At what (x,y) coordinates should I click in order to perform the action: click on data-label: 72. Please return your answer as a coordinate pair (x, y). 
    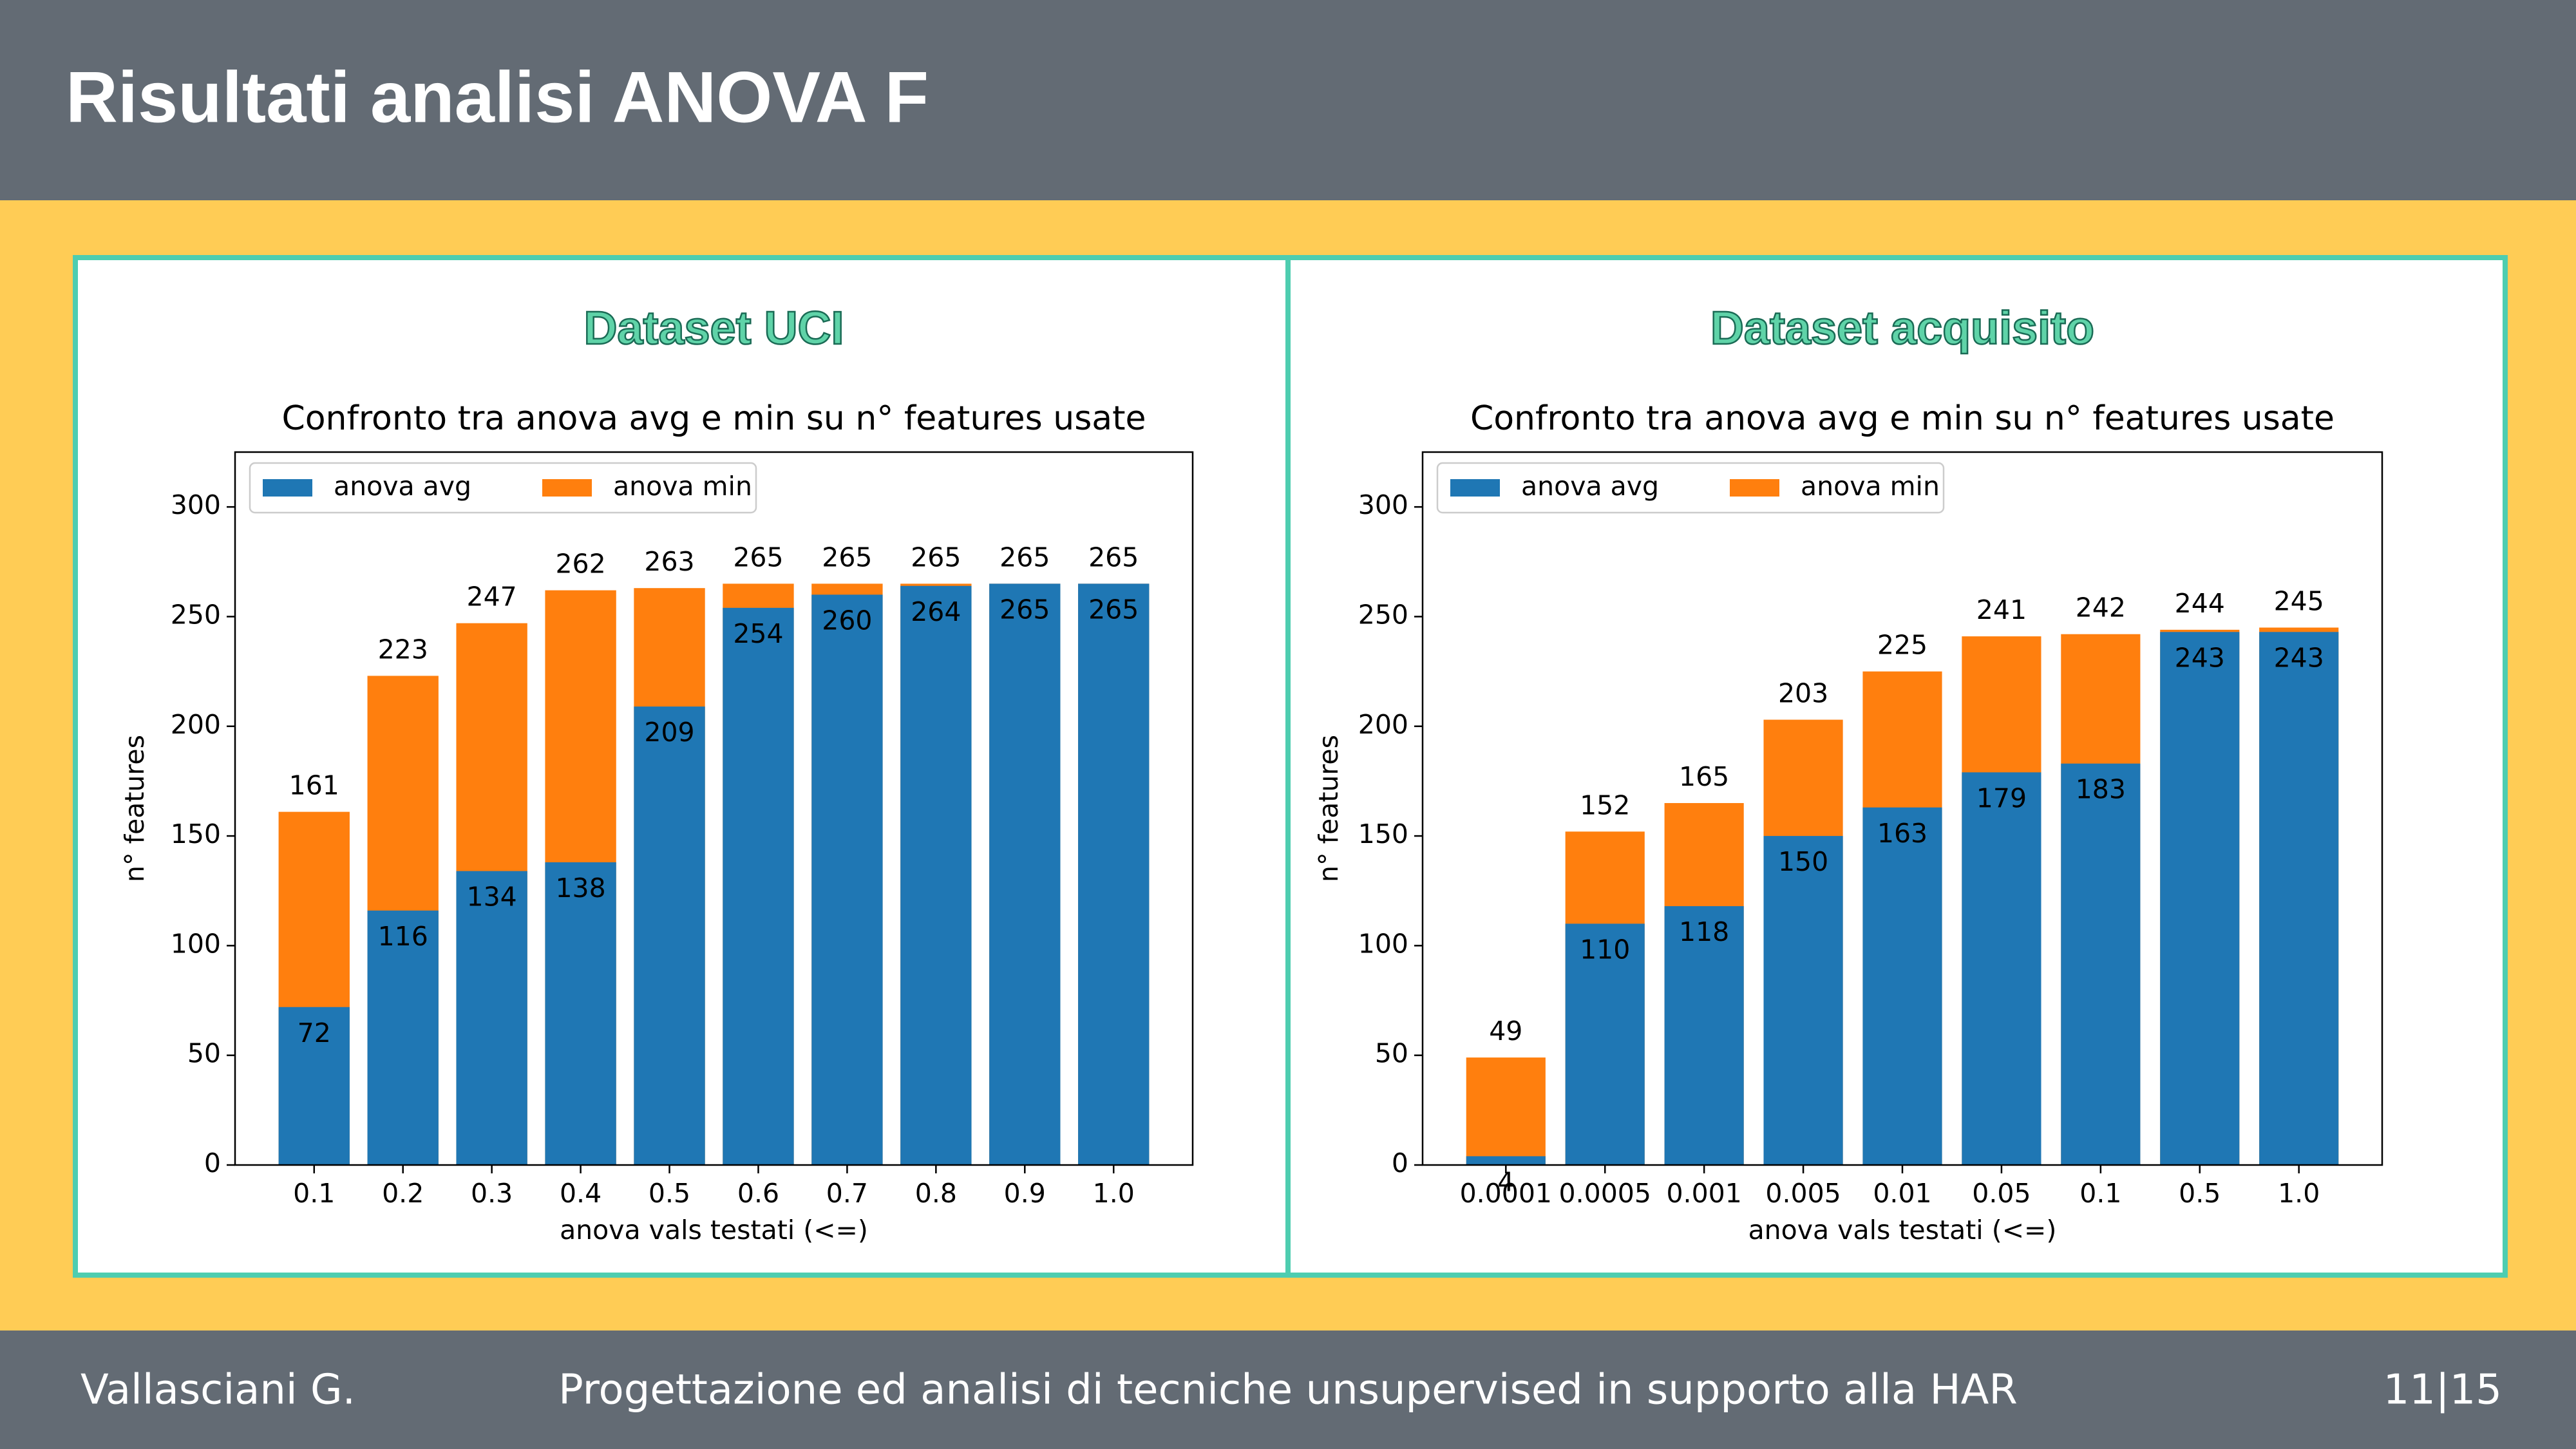
    Looking at the image, I should click on (314, 1033).